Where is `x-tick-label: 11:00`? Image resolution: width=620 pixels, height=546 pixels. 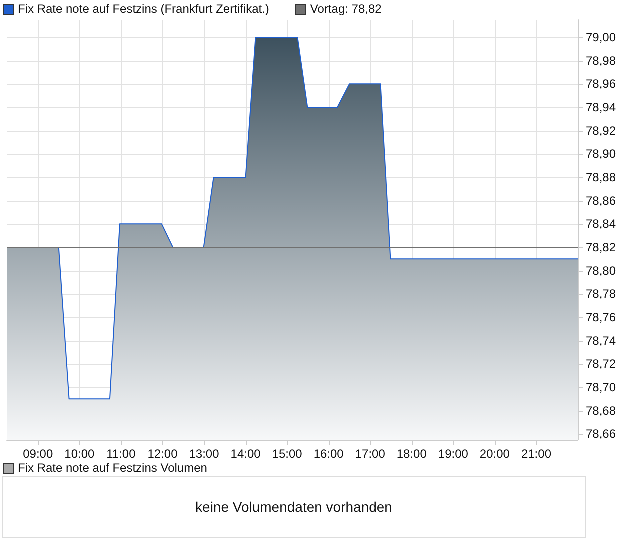
x-tick-label: 11:00 is located at coordinates (121, 454).